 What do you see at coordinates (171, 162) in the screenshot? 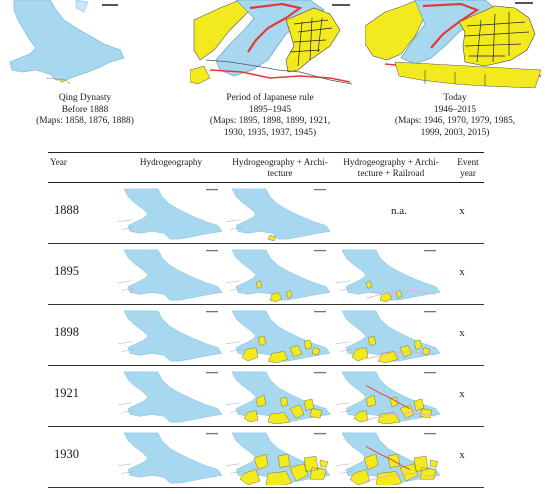
I see `header-hydrogeography: Hydrogeography` at bounding box center [171, 162].